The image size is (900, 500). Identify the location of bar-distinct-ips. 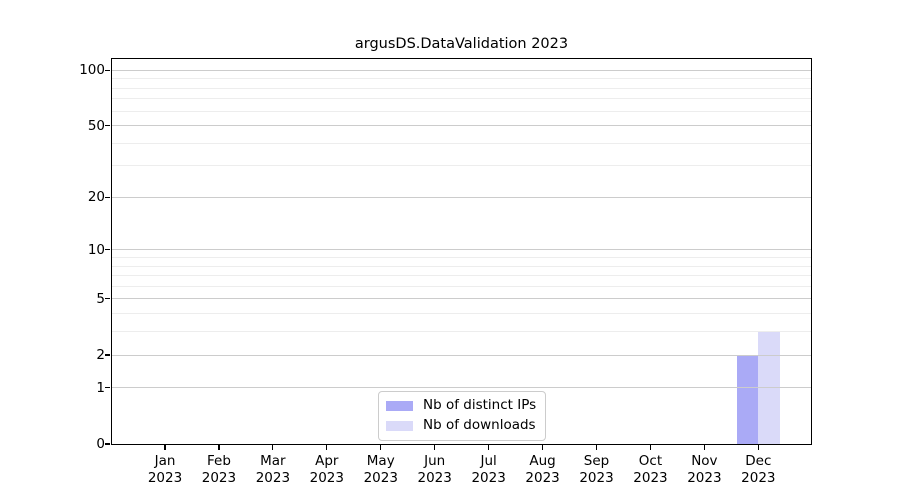
(747, 399).